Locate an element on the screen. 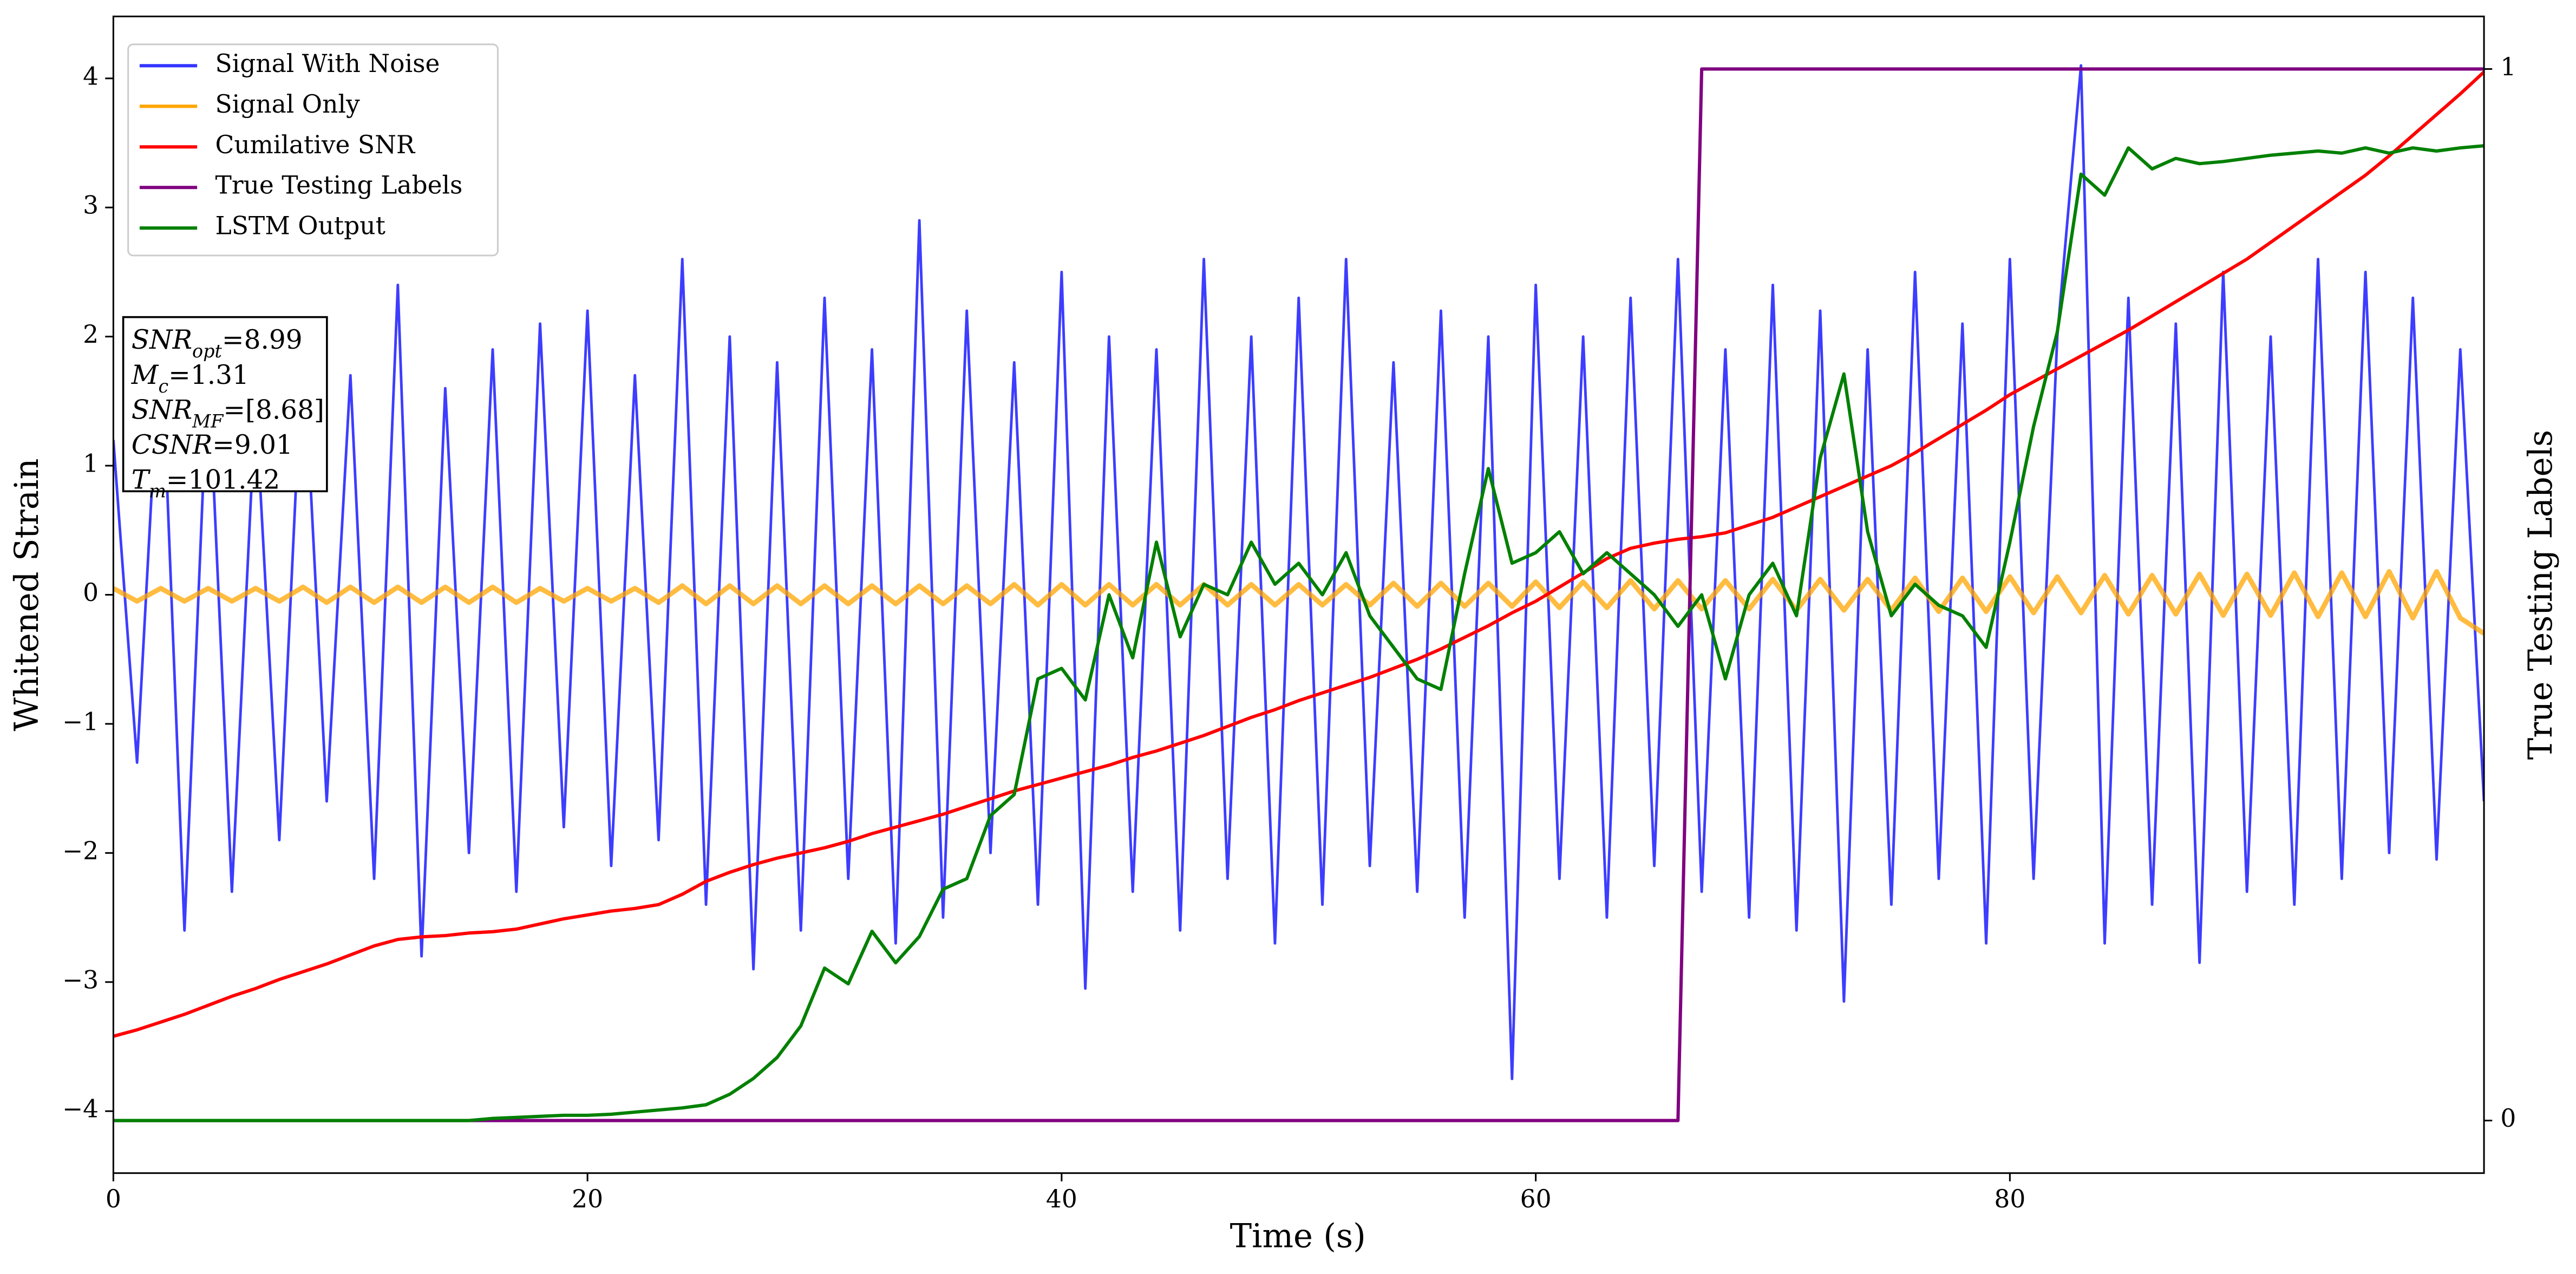  annotation-line: Mc=1.31 is located at coordinates (190, 378).